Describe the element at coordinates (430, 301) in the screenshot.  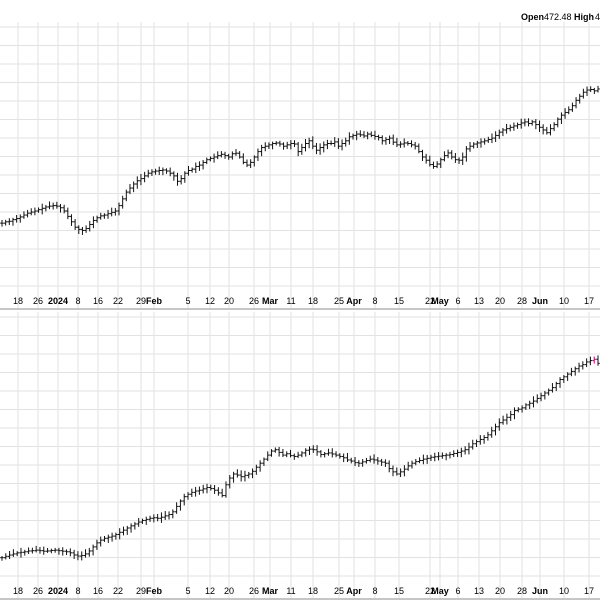
I see `x-tick-label: 22` at that location.